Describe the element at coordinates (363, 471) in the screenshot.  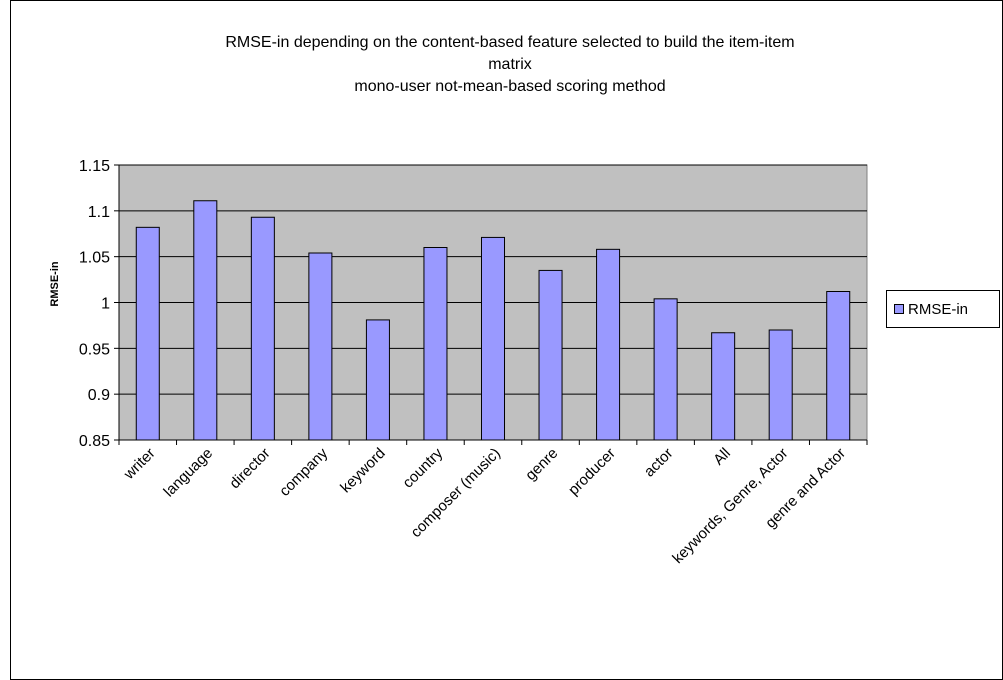
I see `x-tick-label: keyword` at that location.